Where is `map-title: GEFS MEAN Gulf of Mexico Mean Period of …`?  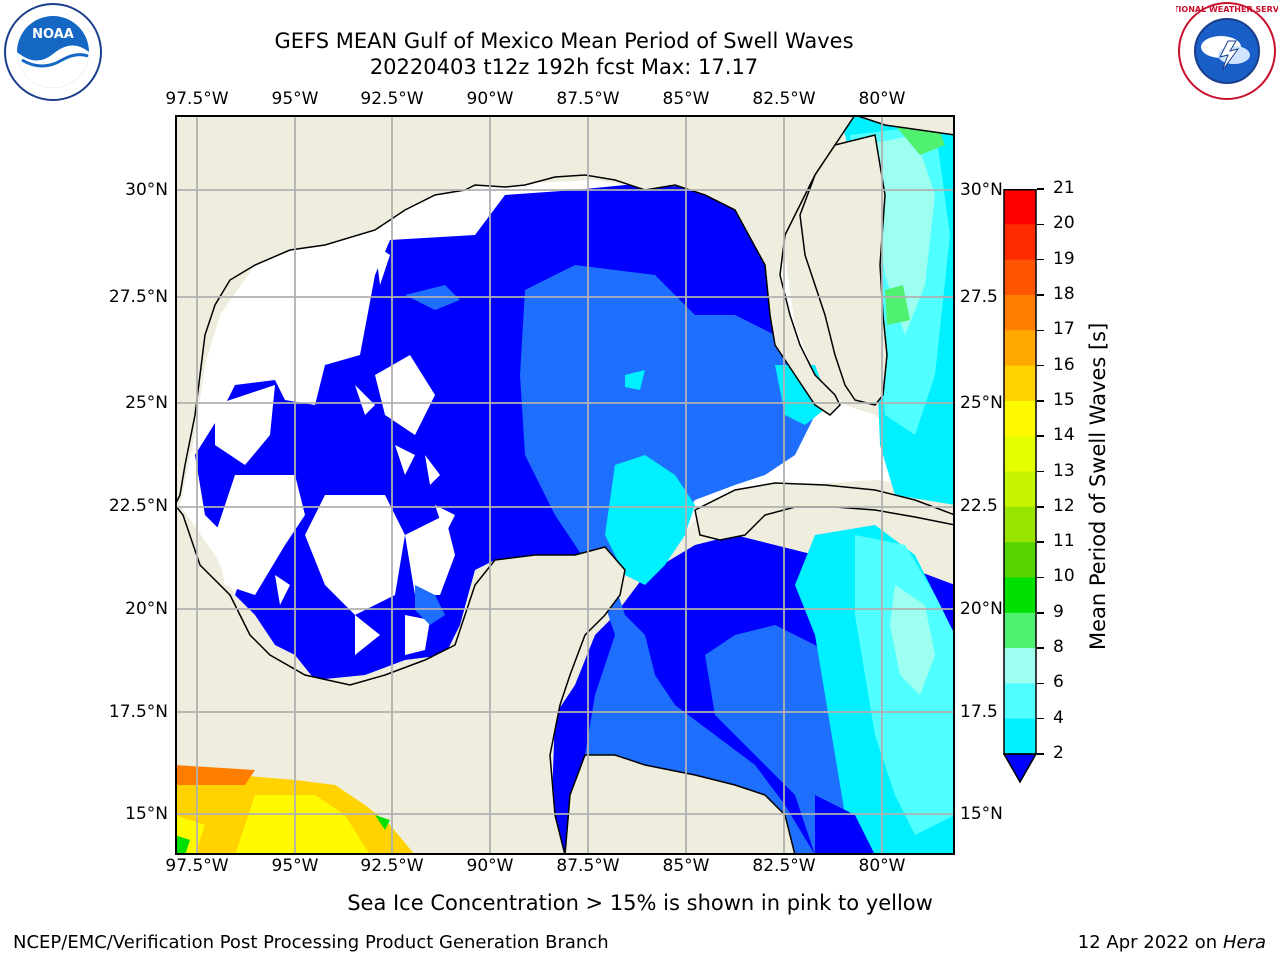 map-title: GEFS MEAN Gulf of Mexico Mean Period of … is located at coordinates (564, 54).